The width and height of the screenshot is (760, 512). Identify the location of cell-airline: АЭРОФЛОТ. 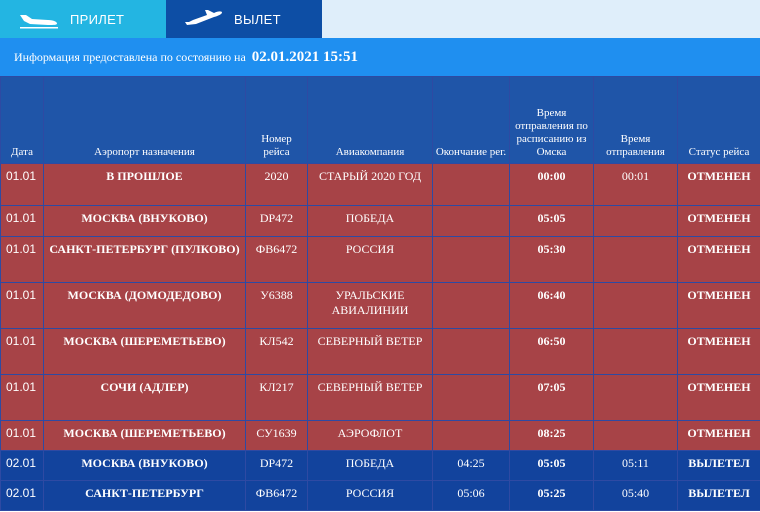
(370, 435).